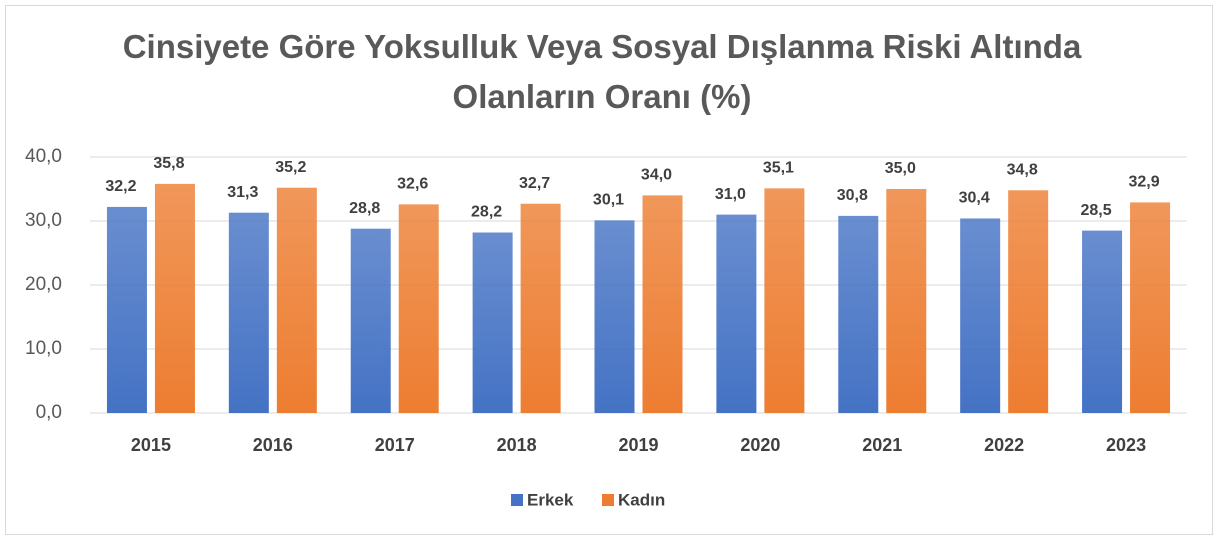 This screenshot has width=1219, height=540. Describe the element at coordinates (412, 184) in the screenshot. I see `data-label: 32,6` at that location.